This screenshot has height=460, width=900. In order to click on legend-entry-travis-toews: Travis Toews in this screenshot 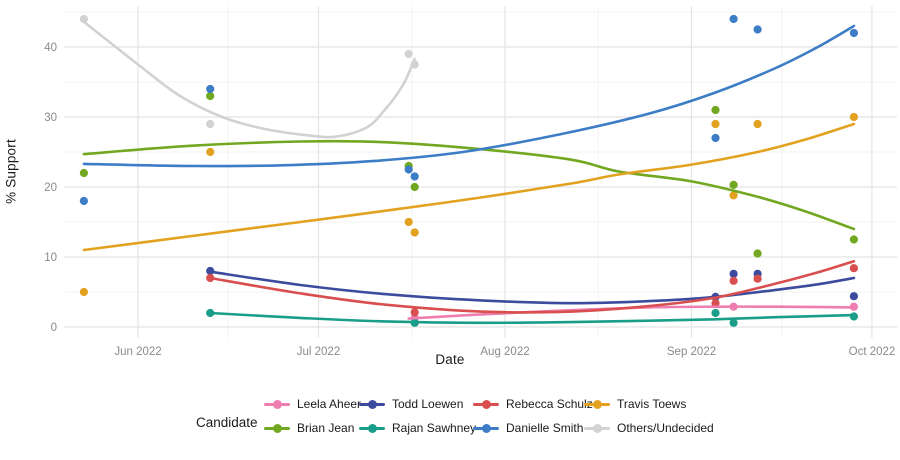, I will do `click(635, 404)`.